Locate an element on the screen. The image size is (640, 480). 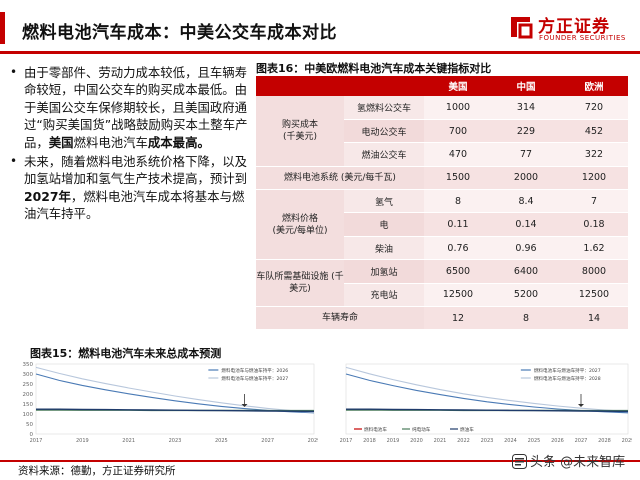
footer-divider is located at coordinates (320, 461).